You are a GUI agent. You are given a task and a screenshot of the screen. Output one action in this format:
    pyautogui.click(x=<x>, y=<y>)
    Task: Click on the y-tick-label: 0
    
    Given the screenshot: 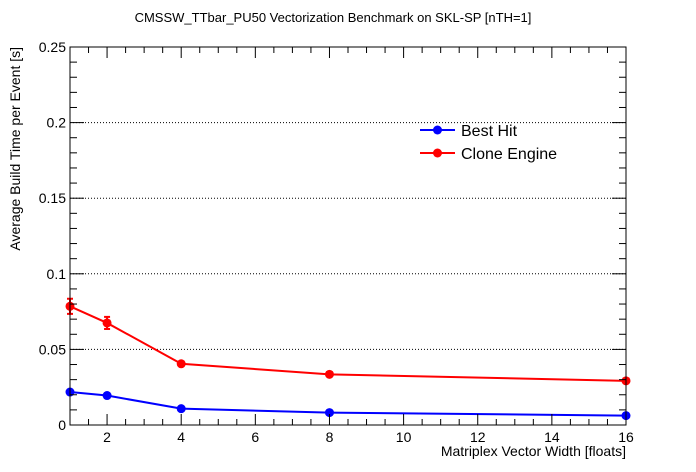 What is the action you would take?
    pyautogui.click(x=62, y=425)
    